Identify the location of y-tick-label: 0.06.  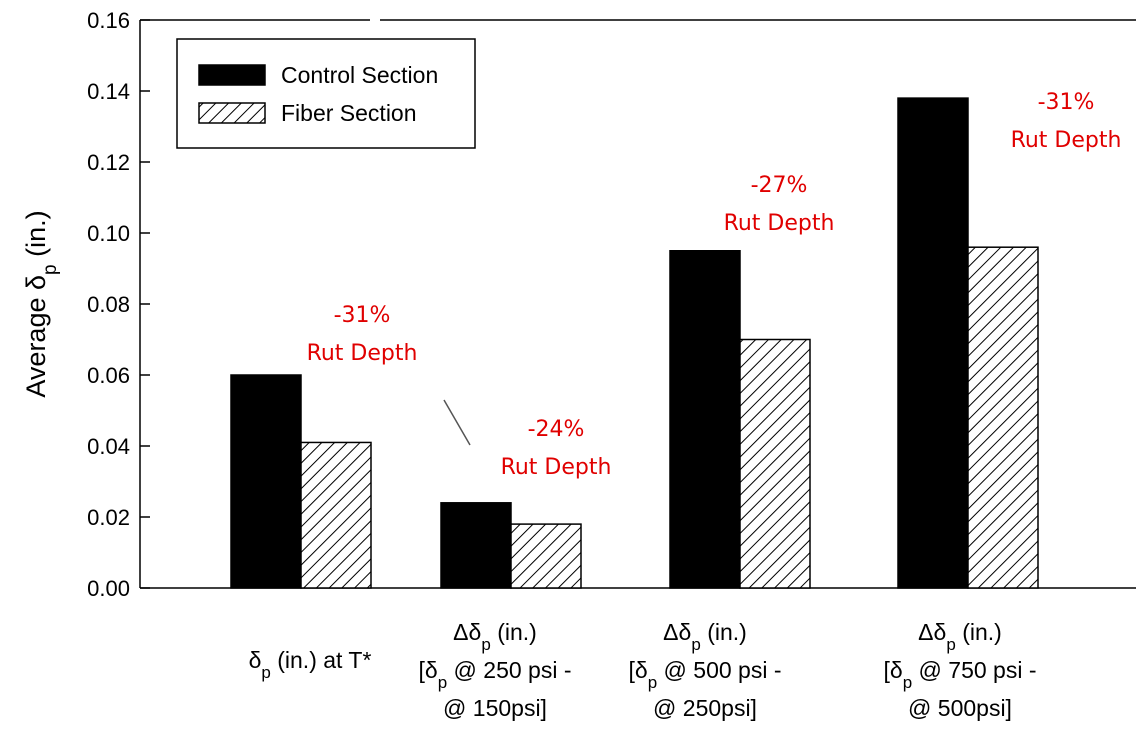
(108, 375).